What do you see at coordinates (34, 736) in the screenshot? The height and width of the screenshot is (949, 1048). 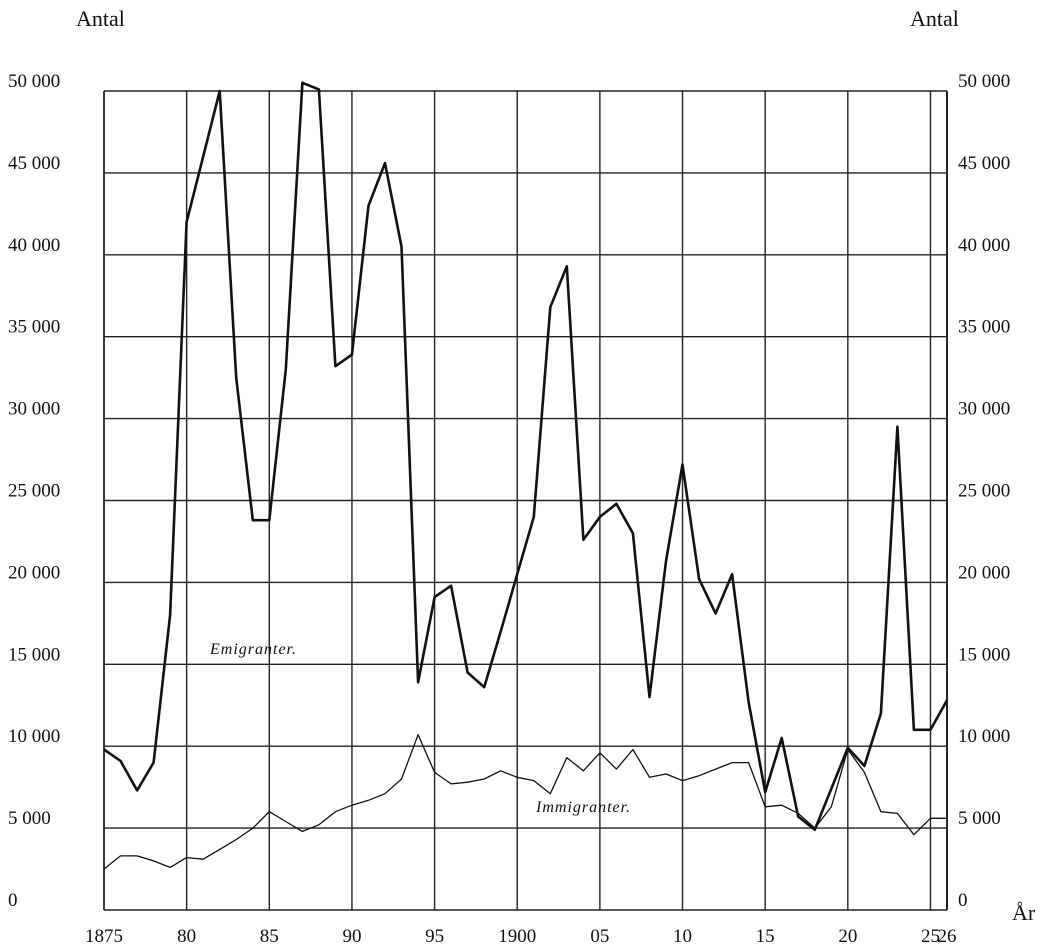 I see `y-tick-label-left: 10 000` at bounding box center [34, 736].